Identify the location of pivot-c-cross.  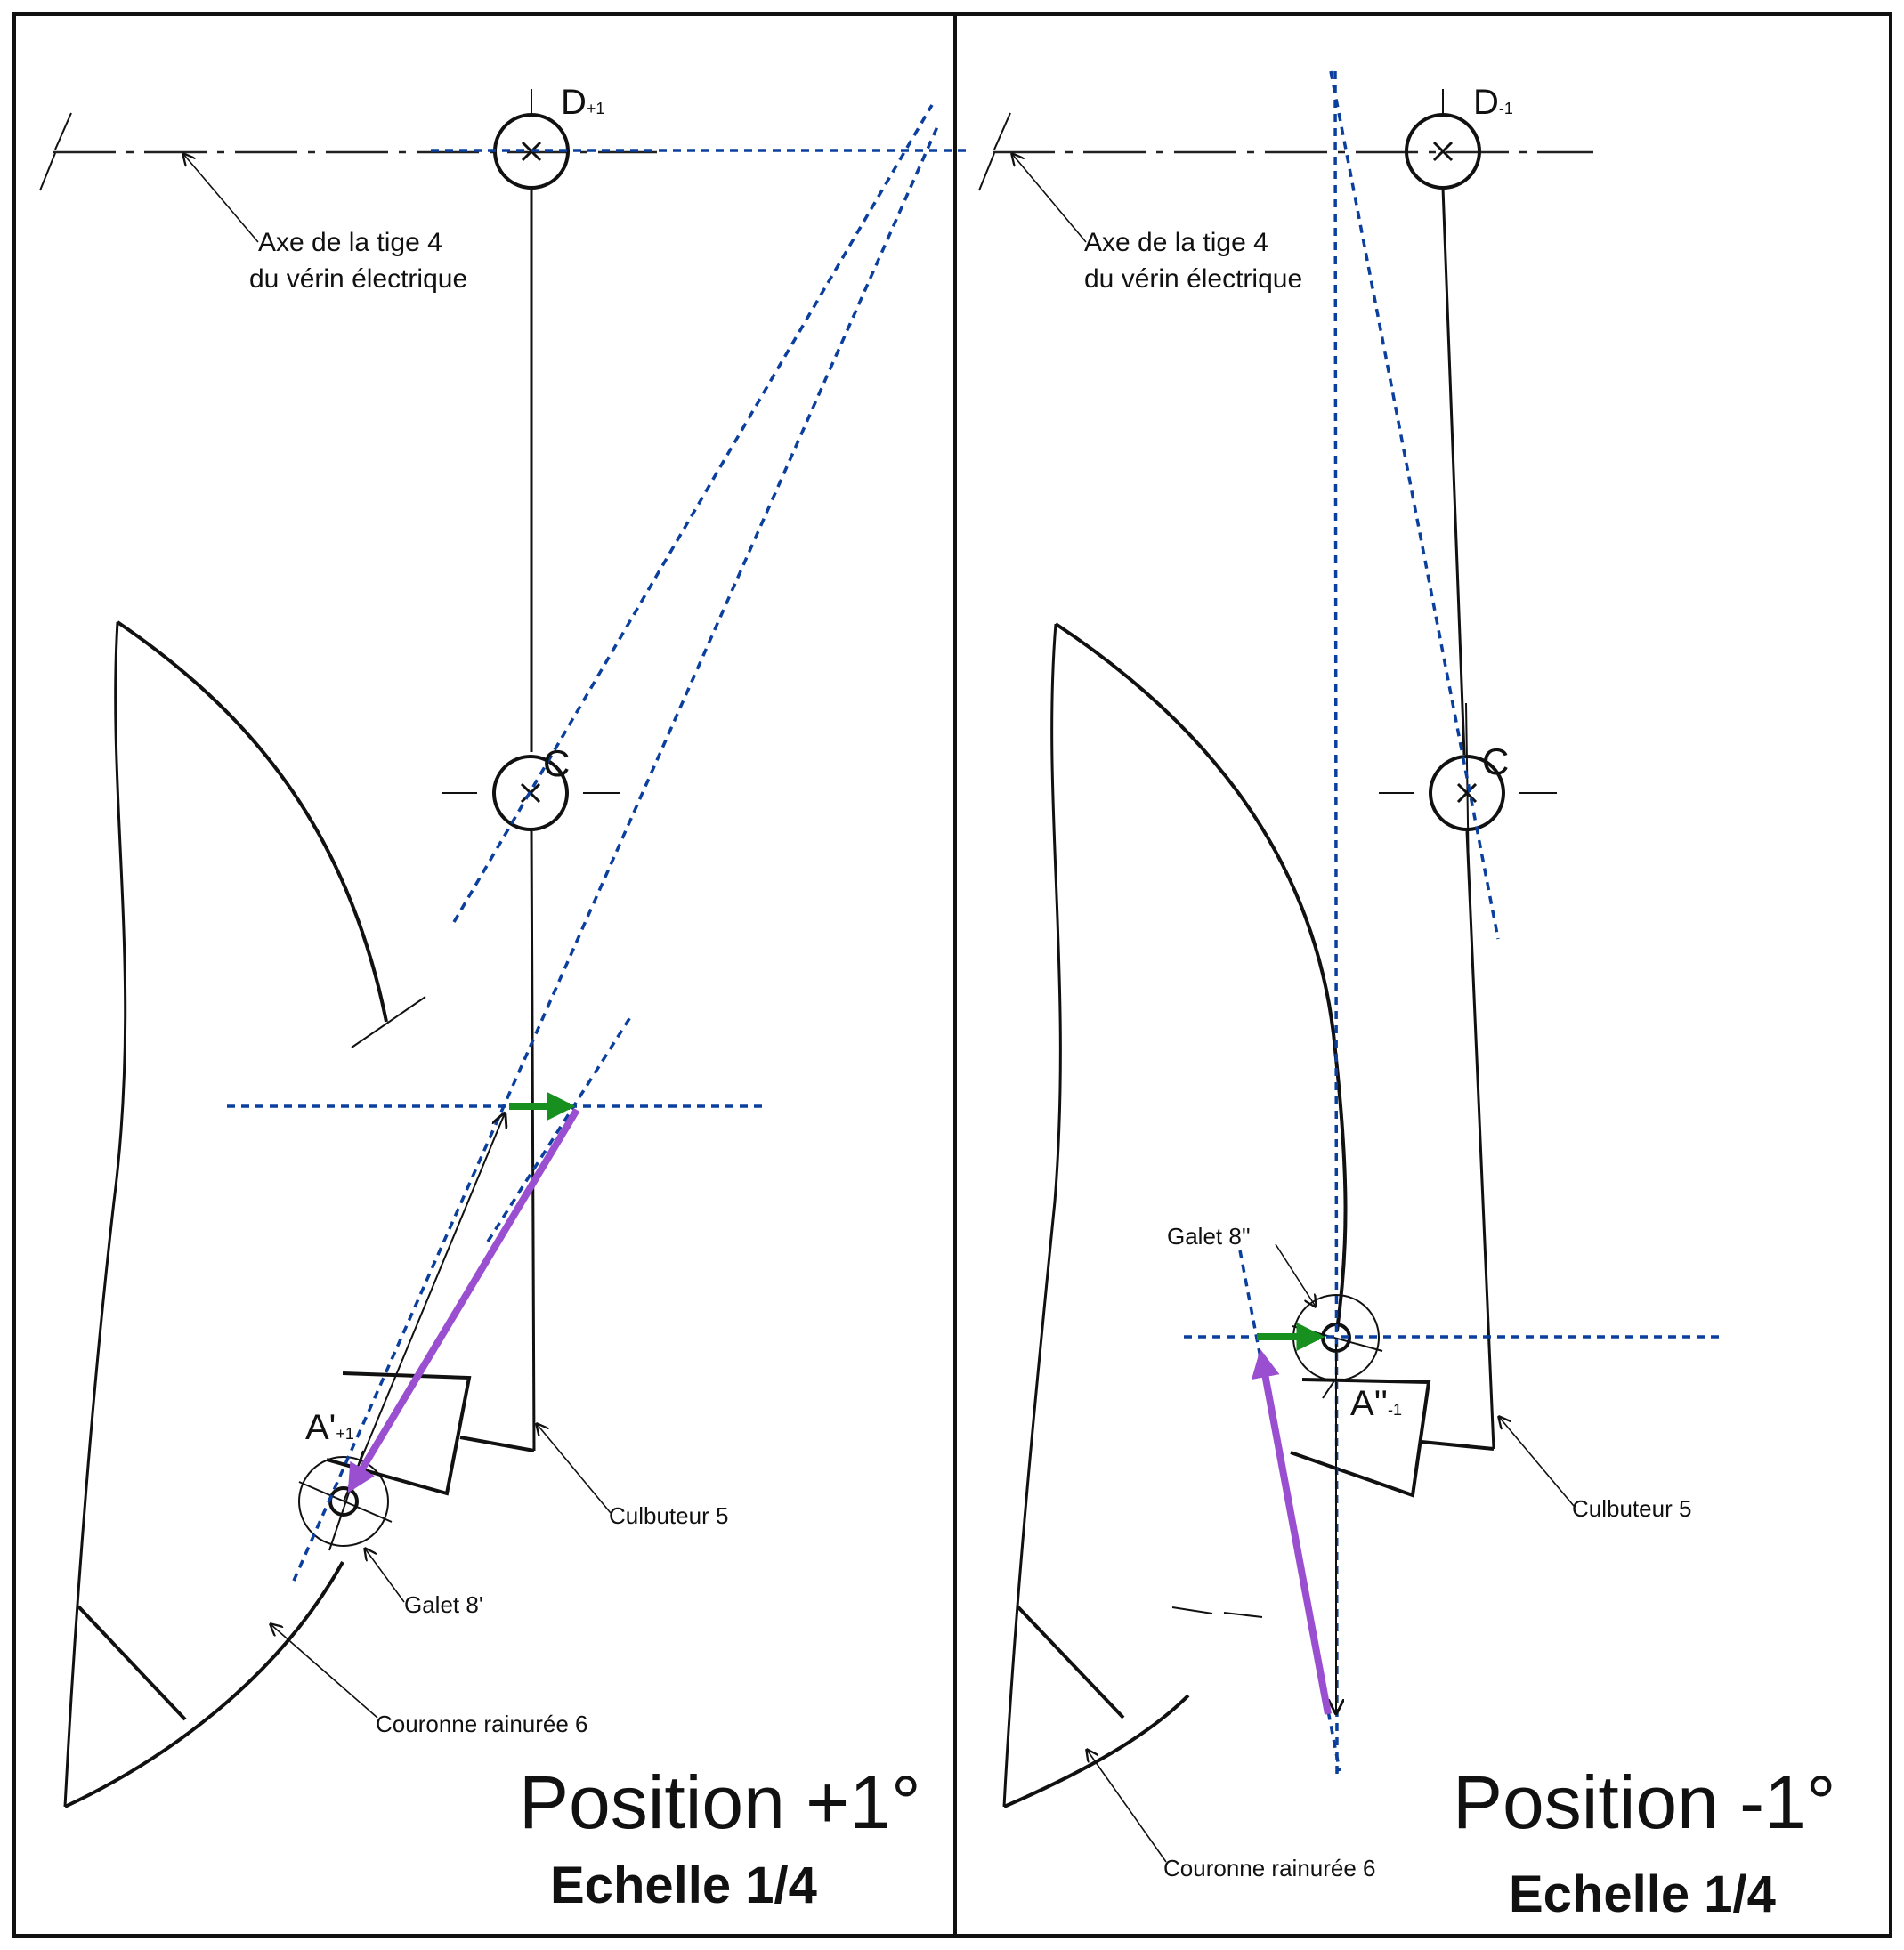
(1467, 793).